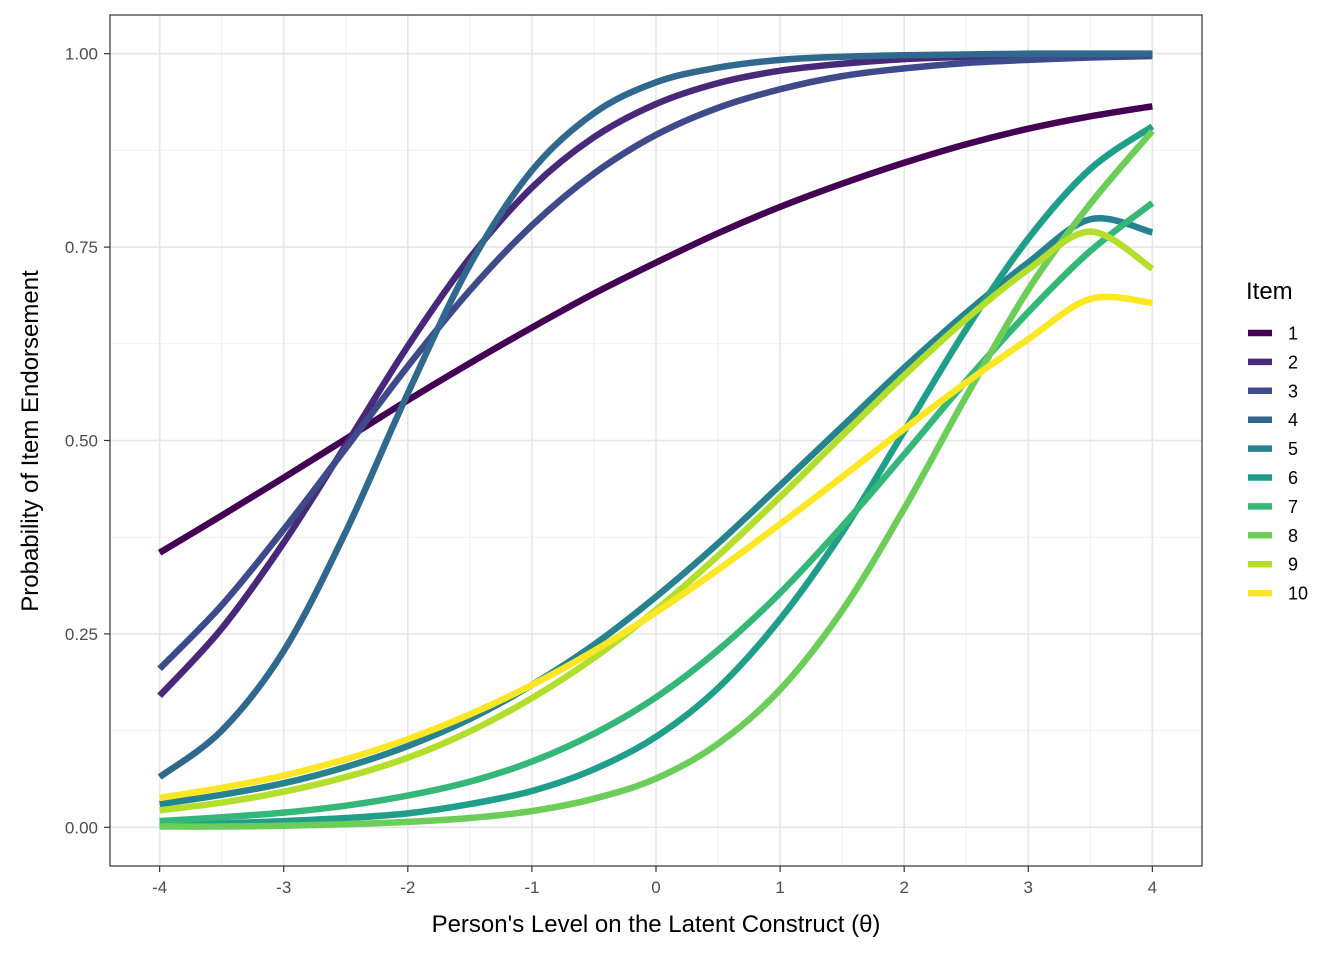  What do you see at coordinates (81, 634) in the screenshot?
I see `y-tick-label: 0.25` at bounding box center [81, 634].